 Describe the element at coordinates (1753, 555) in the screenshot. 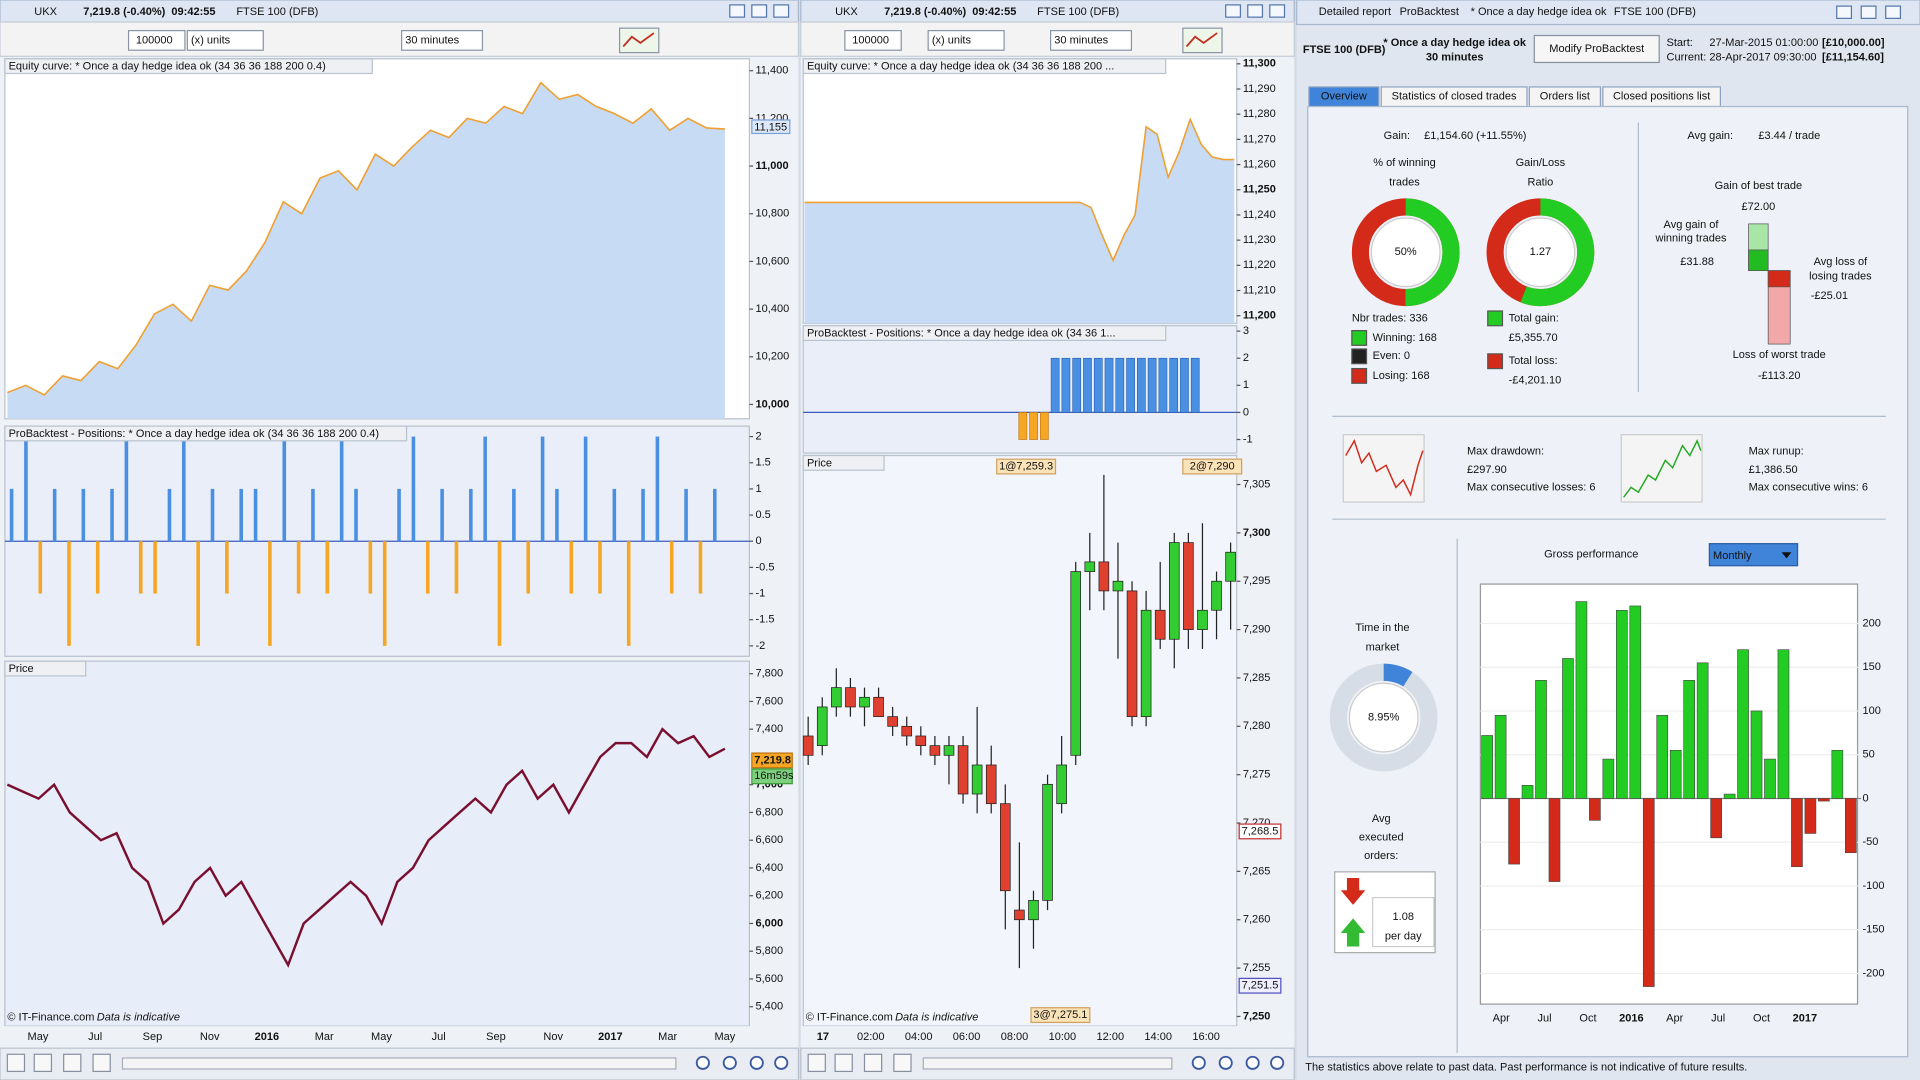

I see `period-dropdown` at that location.